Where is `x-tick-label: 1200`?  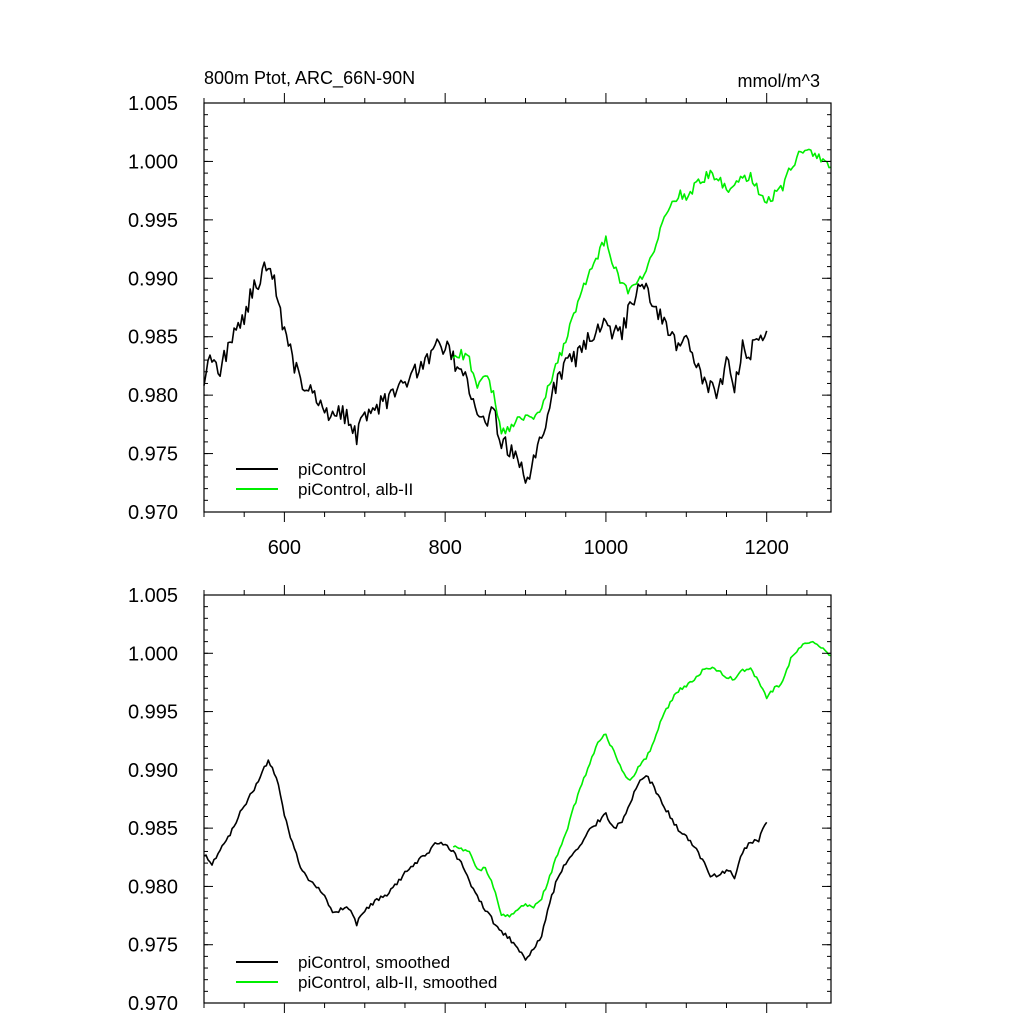 x-tick-label: 1200 is located at coordinates (766, 548).